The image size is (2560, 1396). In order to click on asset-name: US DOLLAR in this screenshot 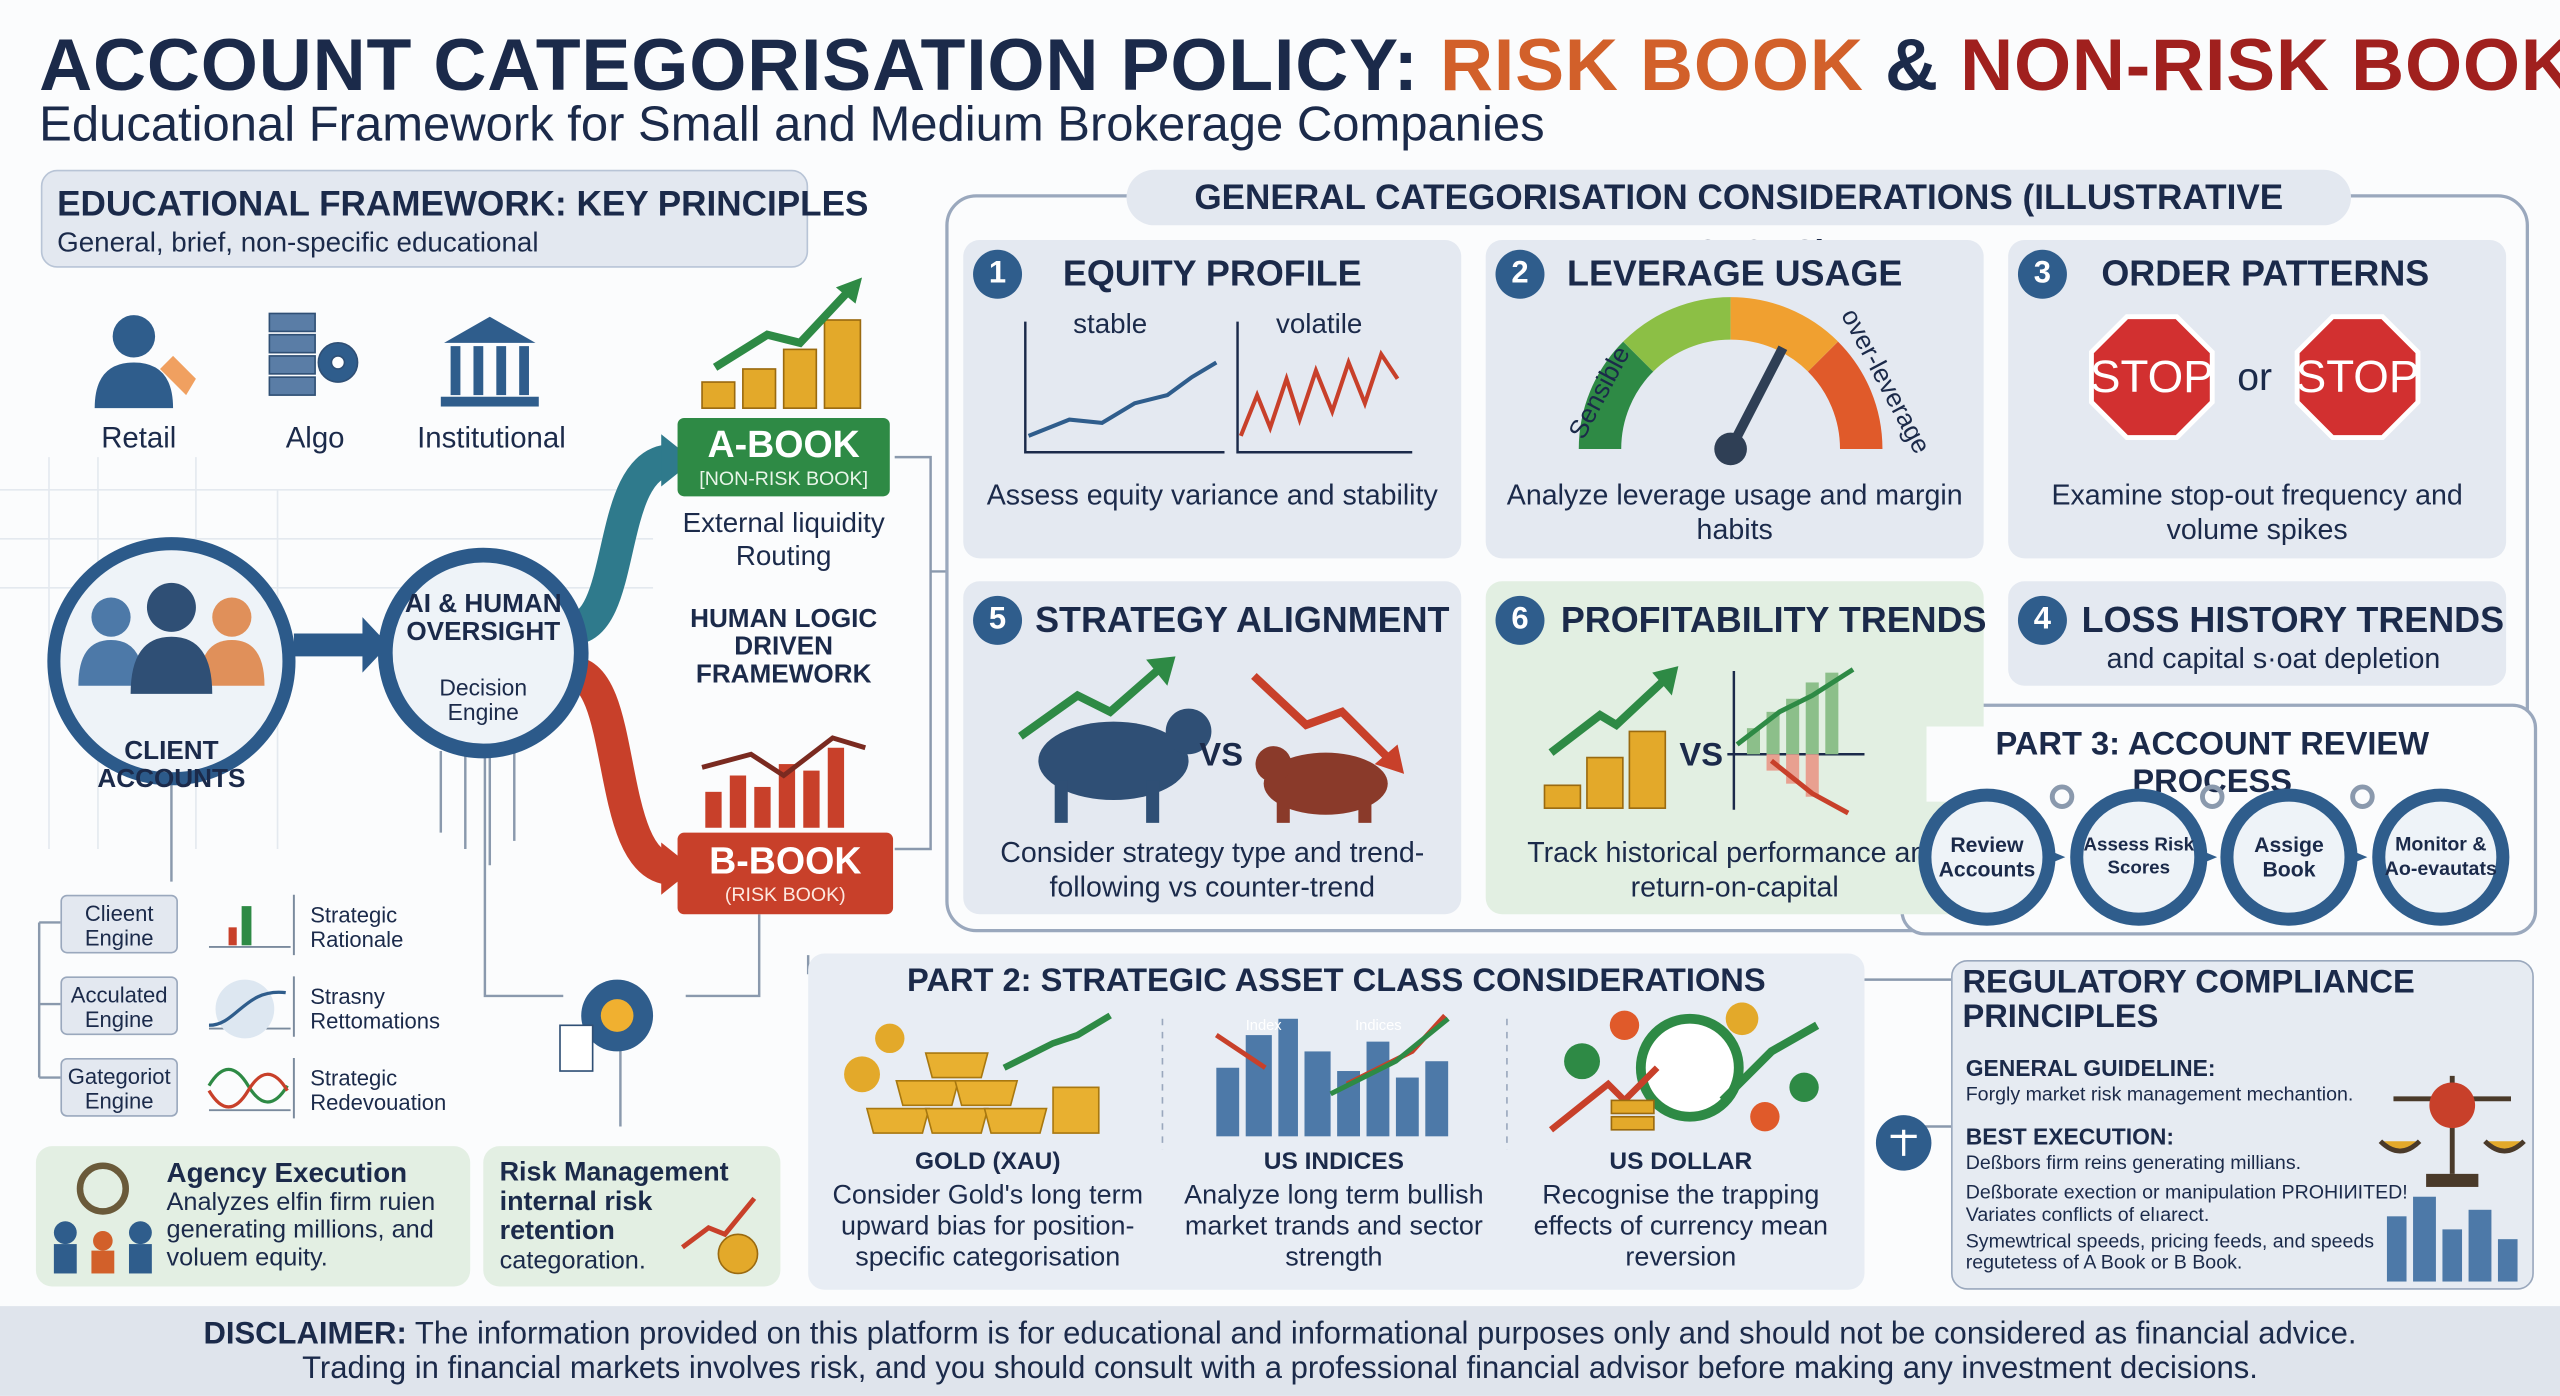, I will do `click(1681, 1161)`.